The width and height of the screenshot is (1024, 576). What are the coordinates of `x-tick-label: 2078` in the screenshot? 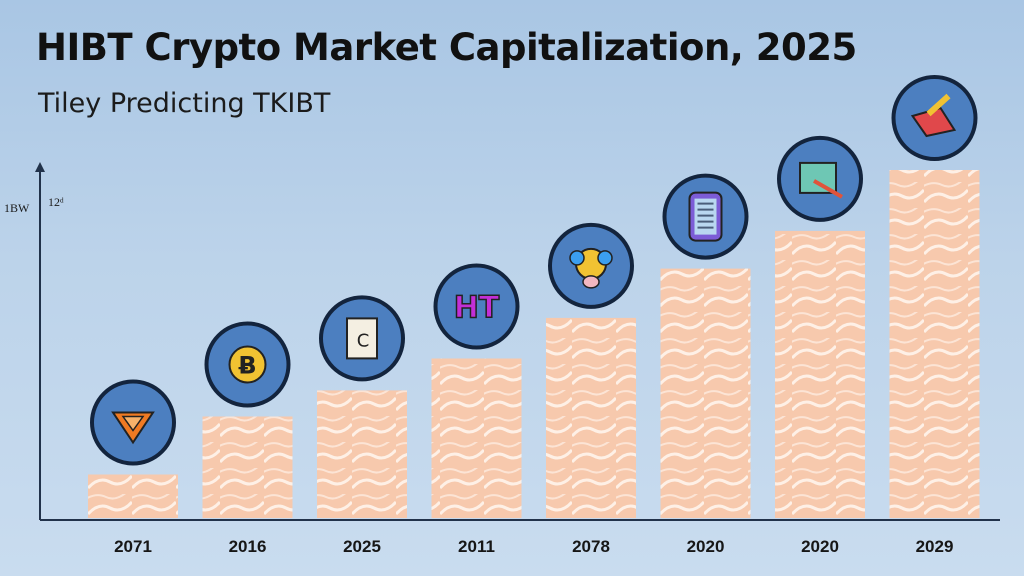 It's located at (591, 546).